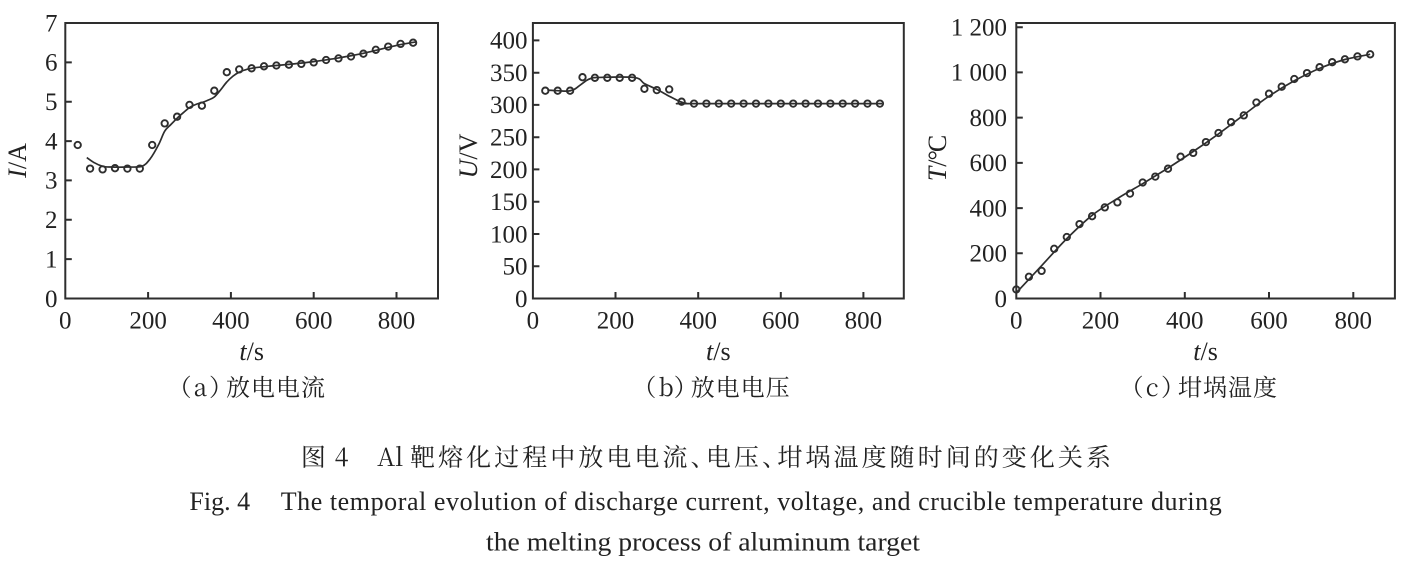  I want to click on svg-text: Fig. 4, so click(219, 501).